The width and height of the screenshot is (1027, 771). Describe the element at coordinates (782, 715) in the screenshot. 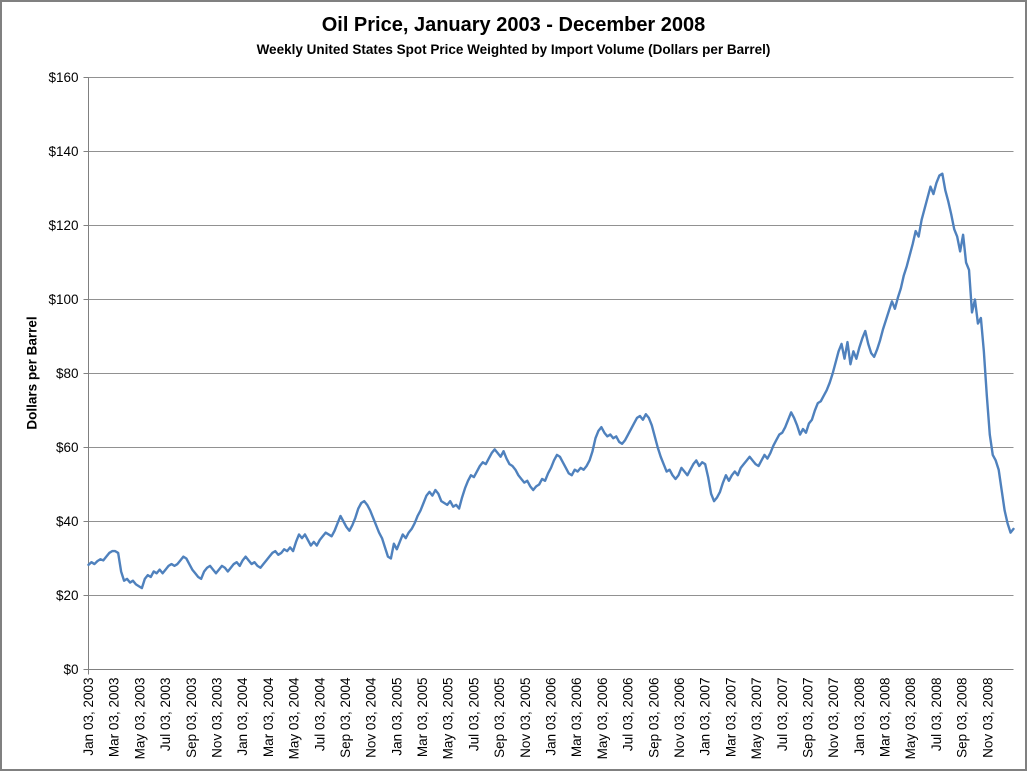

I see `x-tick-label: Jul 03, 2007` at that location.